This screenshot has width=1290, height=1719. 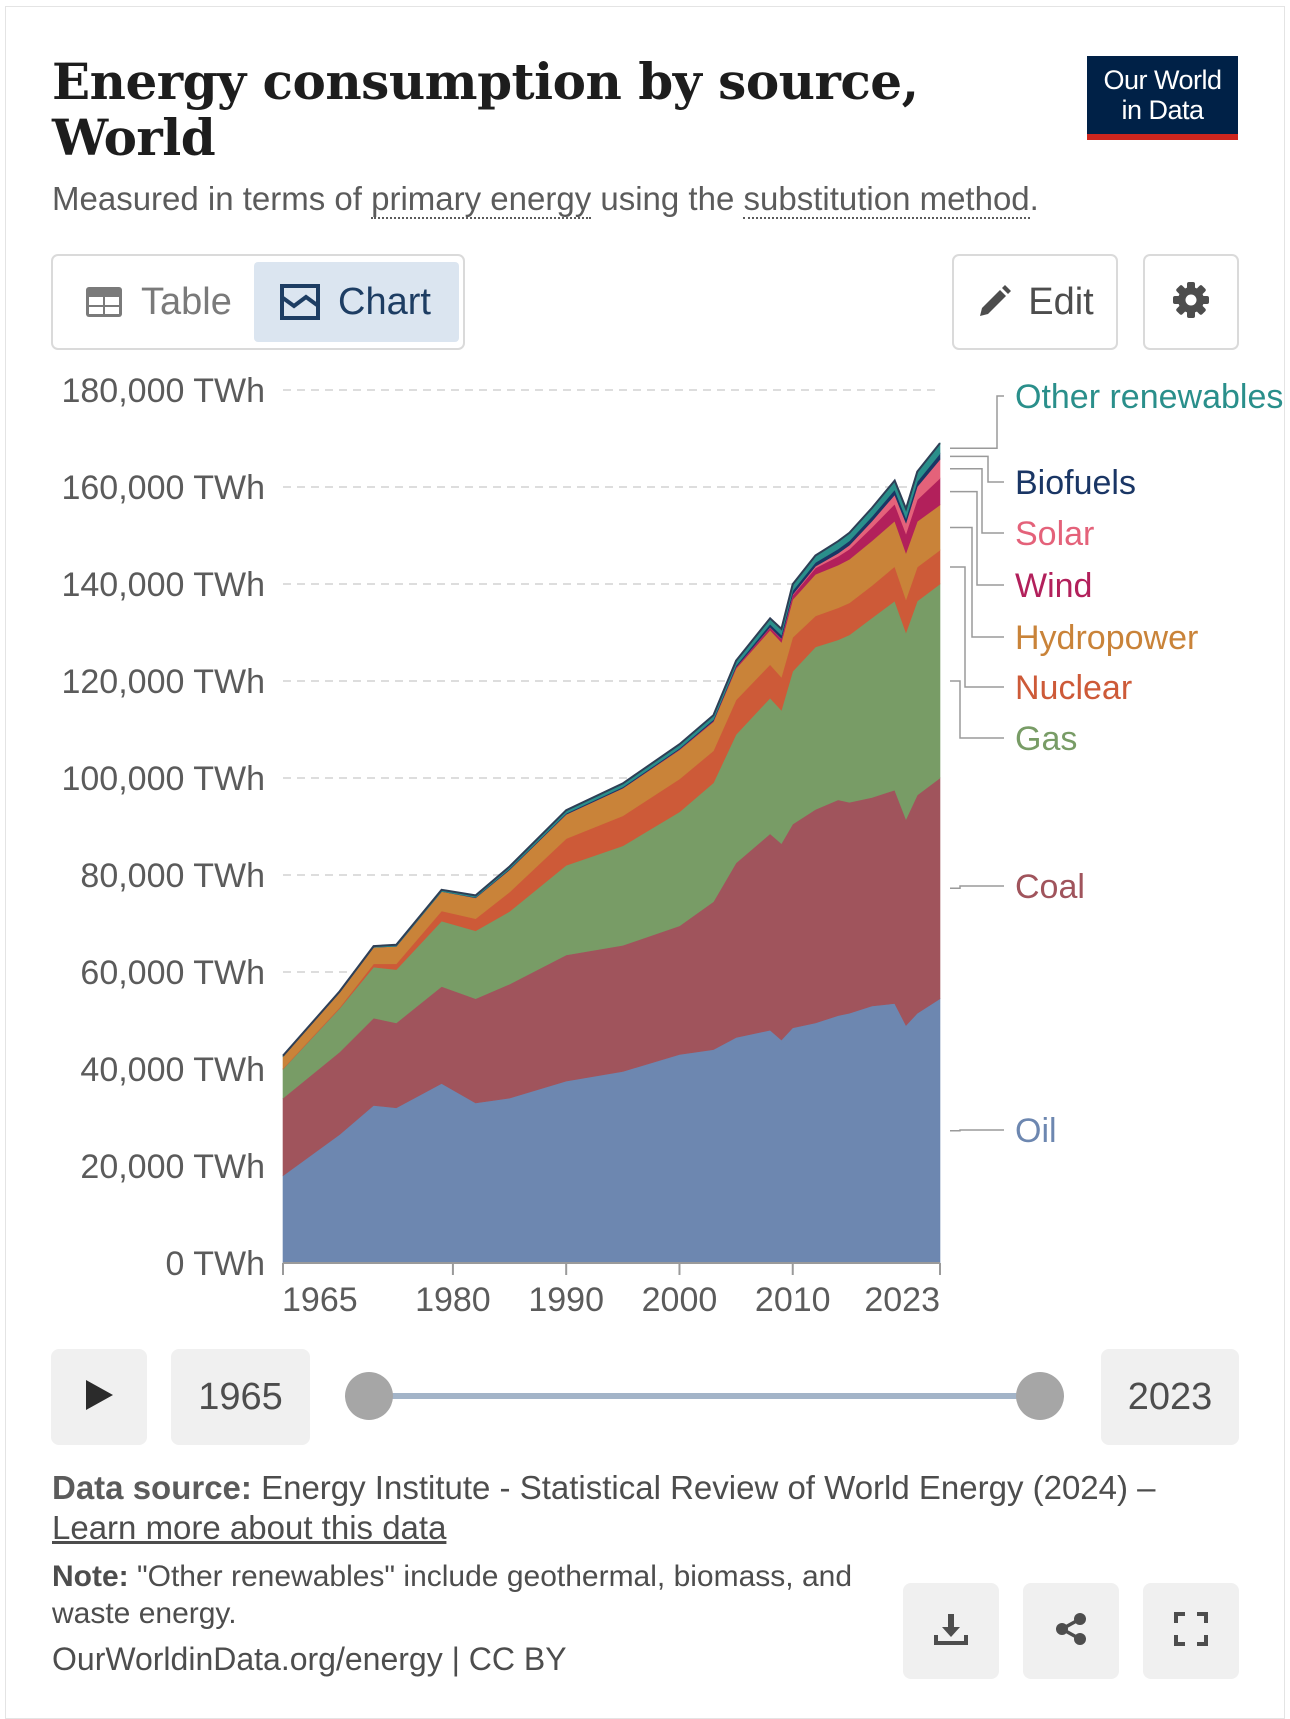 What do you see at coordinates (485, 109) in the screenshot?
I see `page-title: Energy consumption by source, World` at bounding box center [485, 109].